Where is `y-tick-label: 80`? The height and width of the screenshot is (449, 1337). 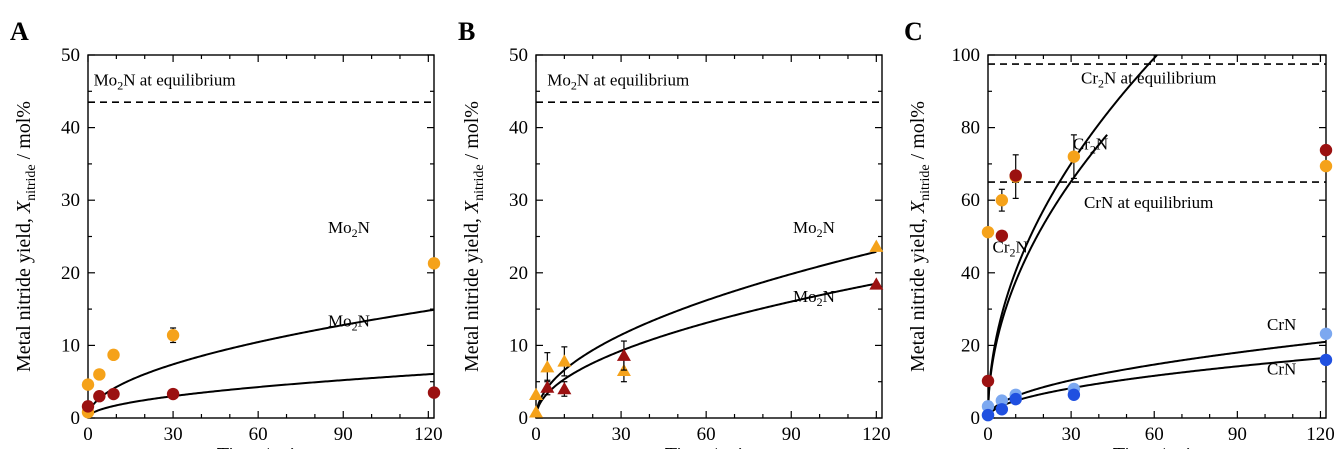
y-tick-label: 80 is located at coordinates (970, 128).